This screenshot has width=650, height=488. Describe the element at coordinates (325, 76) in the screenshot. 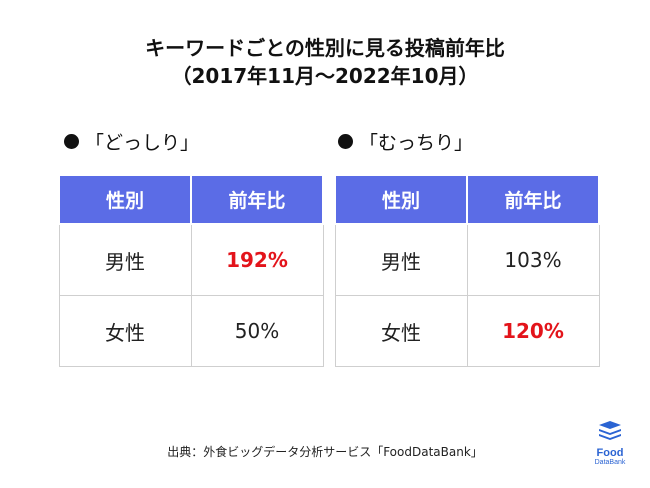

I see `title-period: （2017年11月～2022年10月）` at that location.